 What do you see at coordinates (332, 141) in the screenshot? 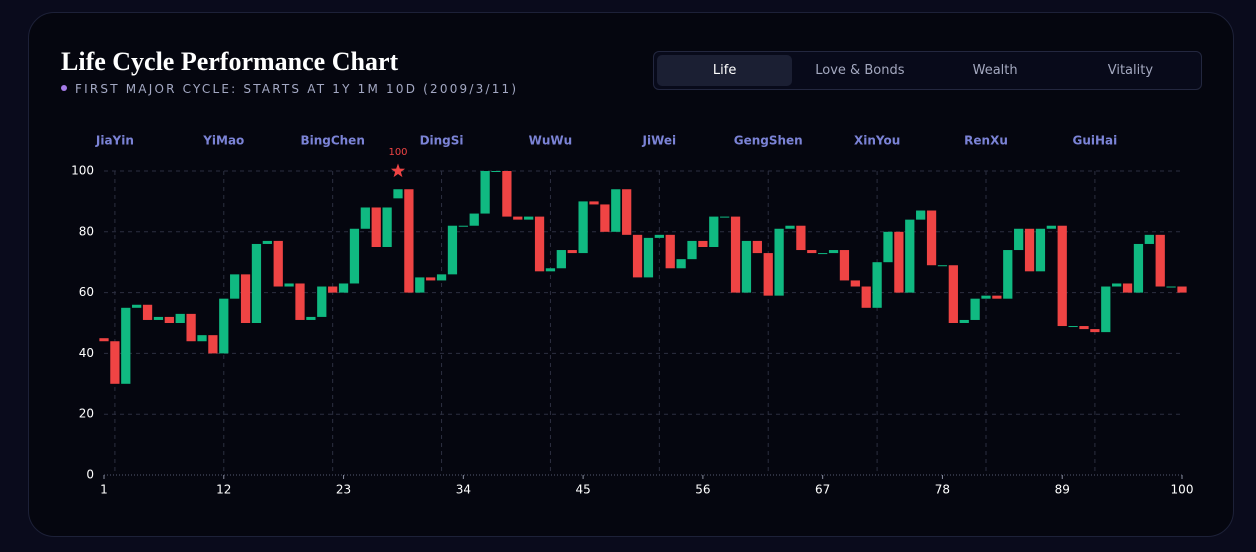
I see `period-label: BingChen` at bounding box center [332, 141].